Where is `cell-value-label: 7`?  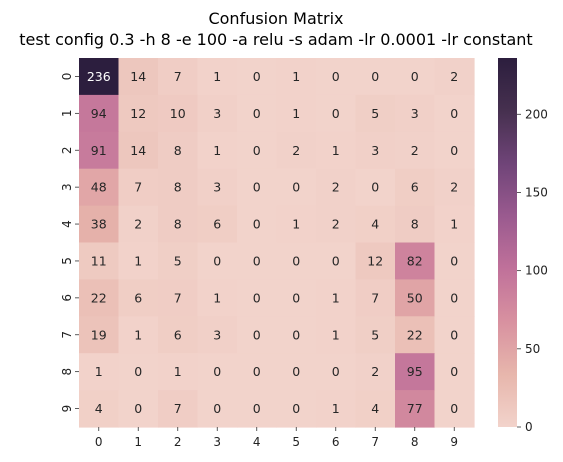 cell-value-label: 7 is located at coordinates (138, 187).